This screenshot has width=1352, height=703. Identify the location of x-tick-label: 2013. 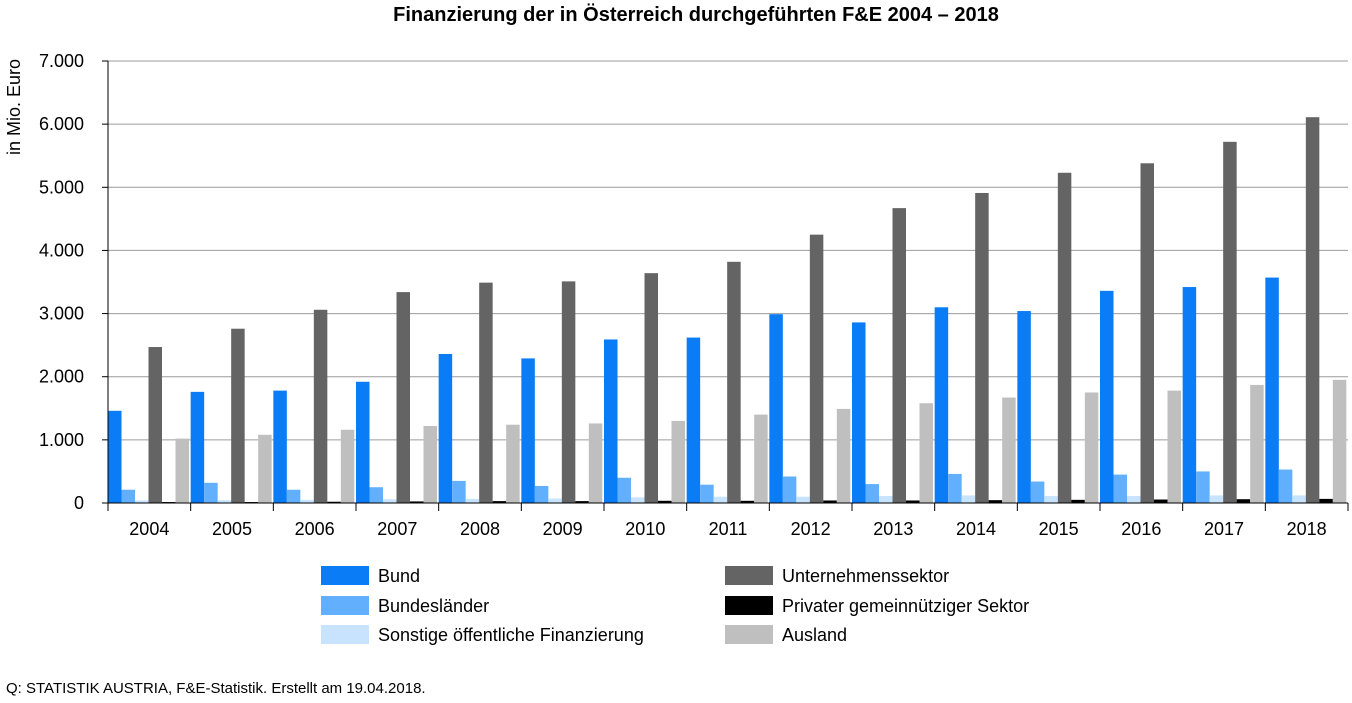
(893, 529).